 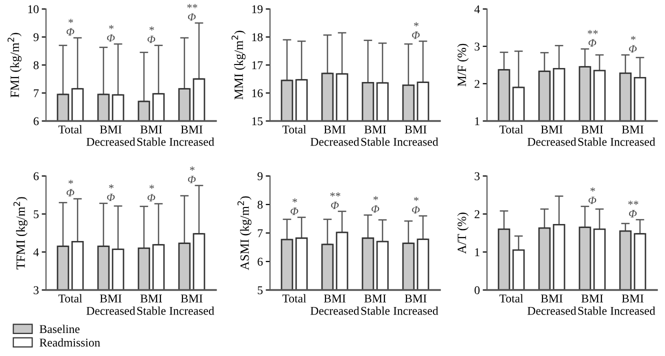 I want to click on y-axis-title: ASMI (kg/m$^{2}$), so click(x=244, y=233).